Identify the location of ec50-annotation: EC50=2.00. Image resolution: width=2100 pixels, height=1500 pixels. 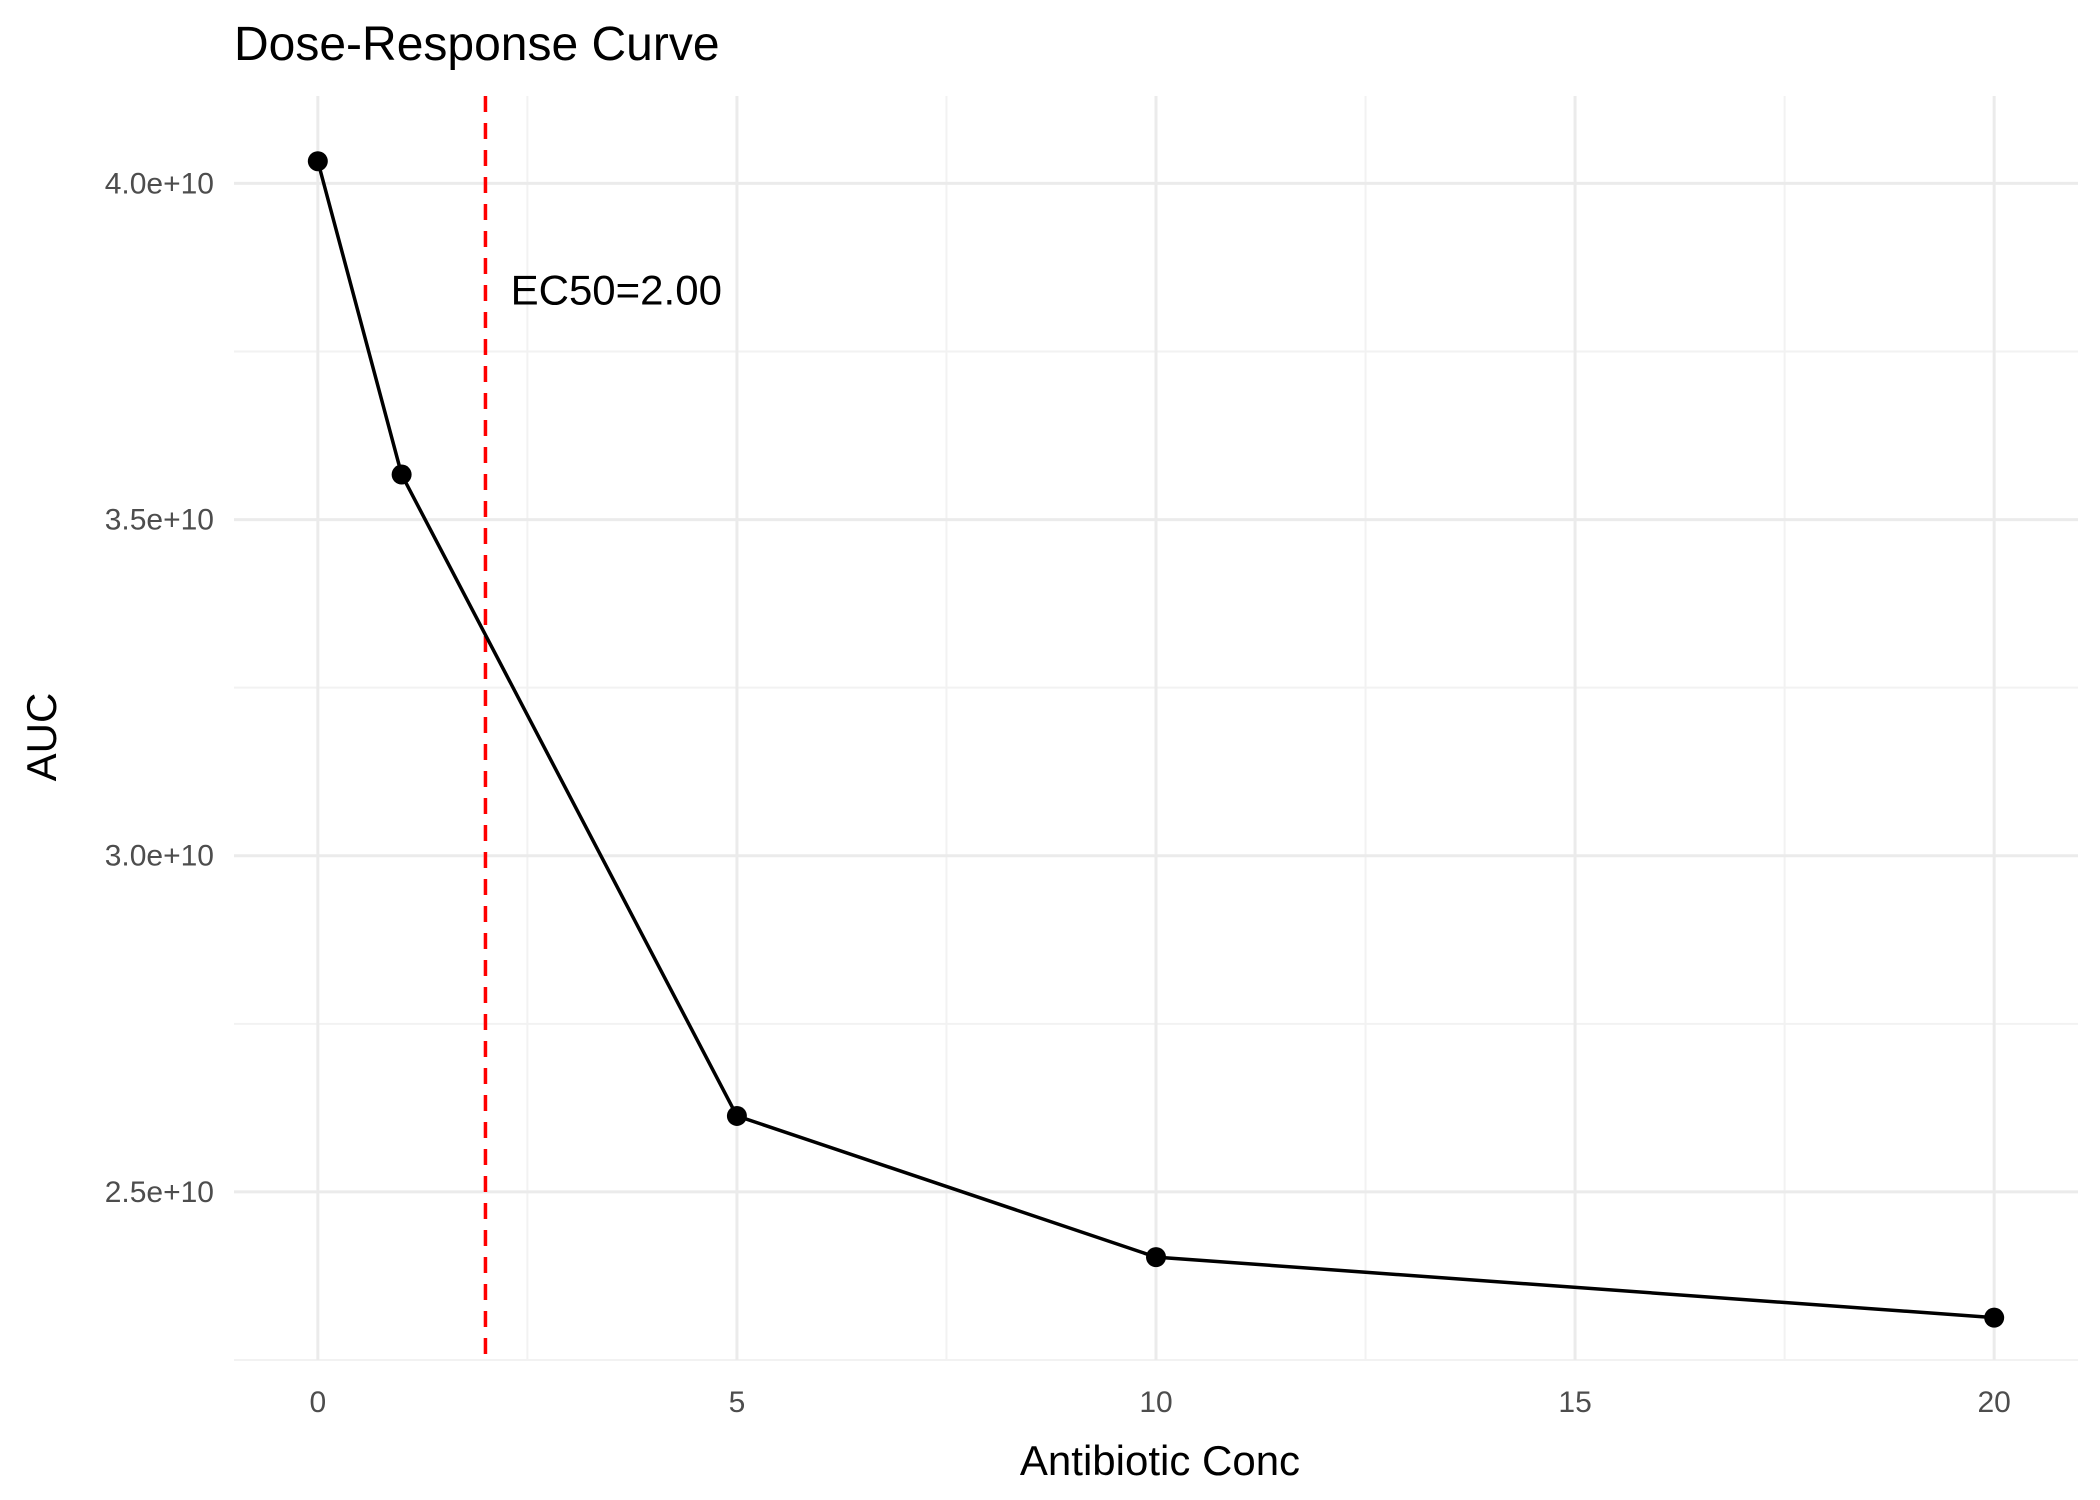
(616, 289).